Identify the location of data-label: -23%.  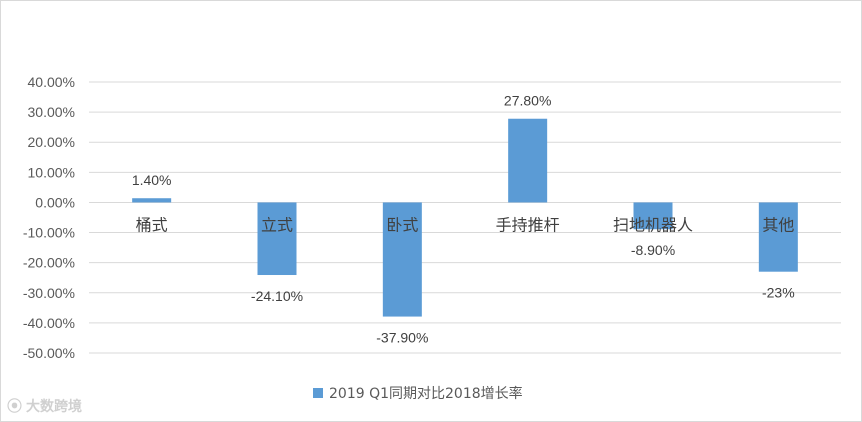
(778, 293).